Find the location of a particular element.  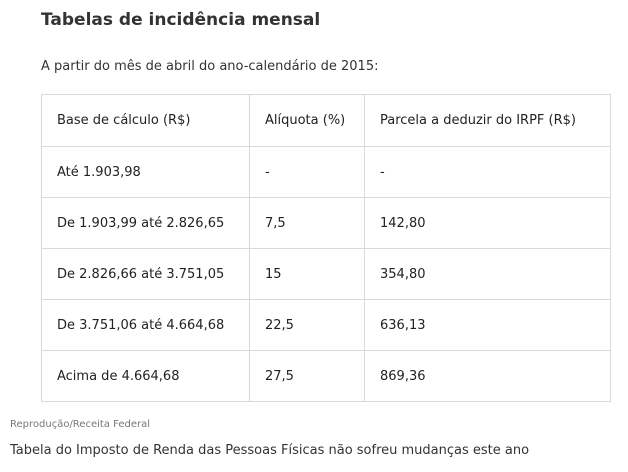

cell-aliquota: 22,5 is located at coordinates (307, 325).